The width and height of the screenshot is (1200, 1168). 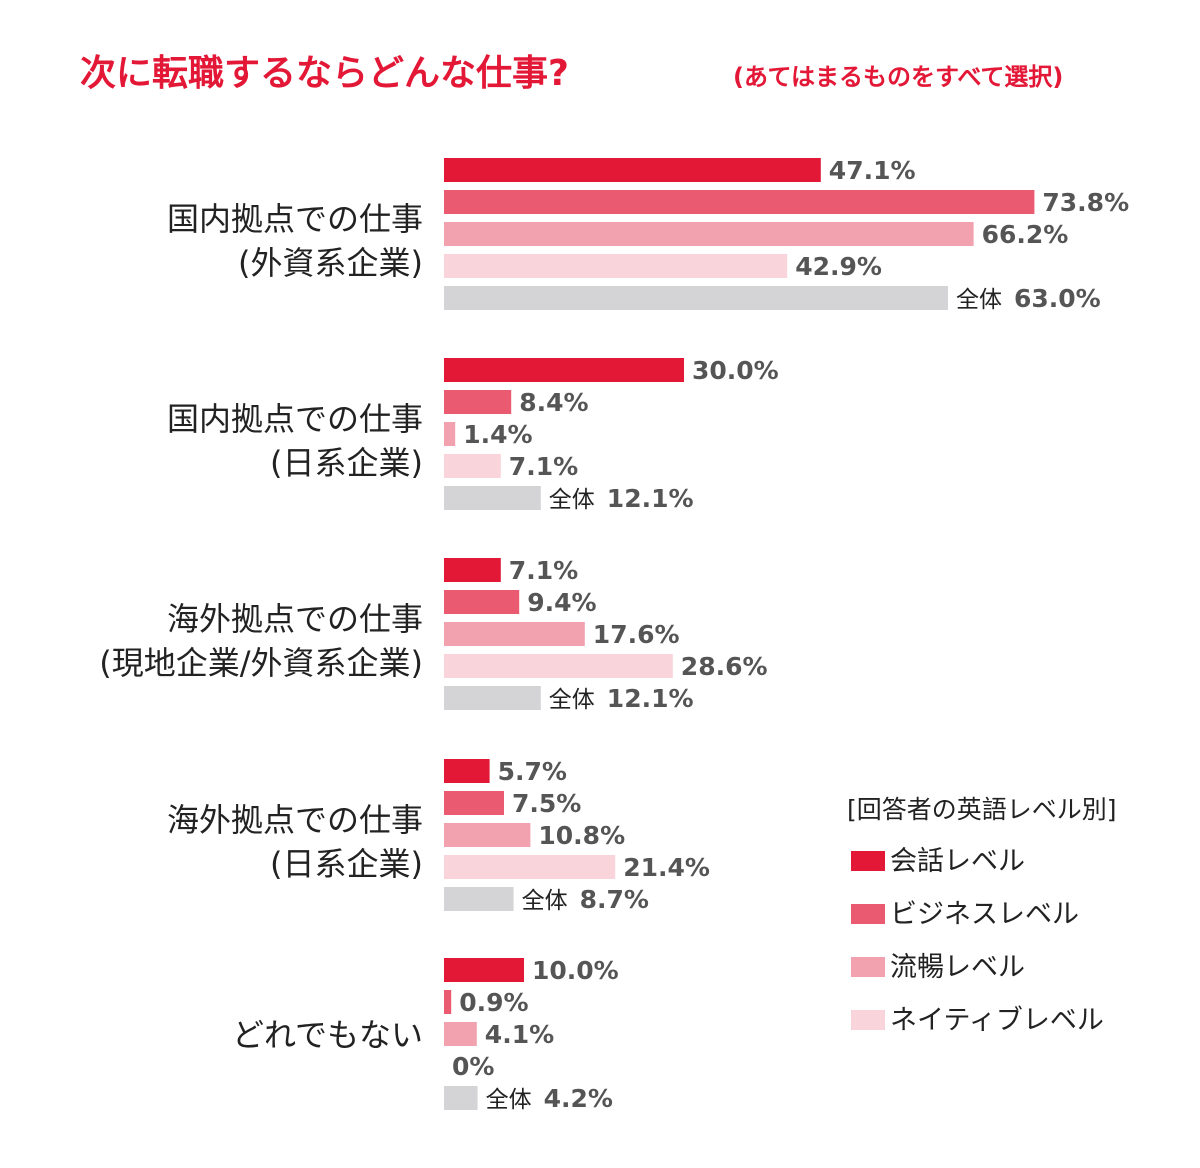 What do you see at coordinates (575, 970) in the screenshot?
I see `data-label: 10.0%` at bounding box center [575, 970].